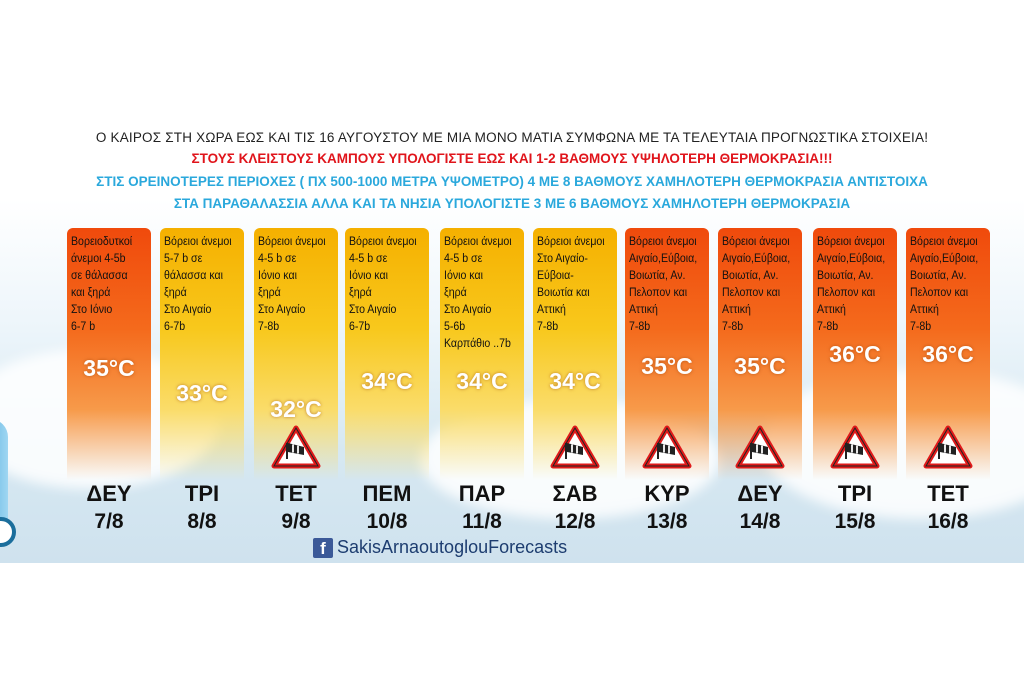 This screenshot has width=1024, height=683. Describe the element at coordinates (667, 493) in the screenshot. I see `day-label: ΚΥΡ` at that location.